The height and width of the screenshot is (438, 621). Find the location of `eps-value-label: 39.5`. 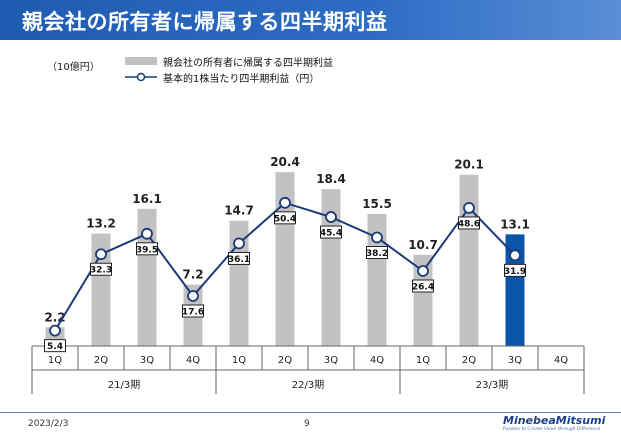

eps-value-label: 39.5 is located at coordinates (147, 250).